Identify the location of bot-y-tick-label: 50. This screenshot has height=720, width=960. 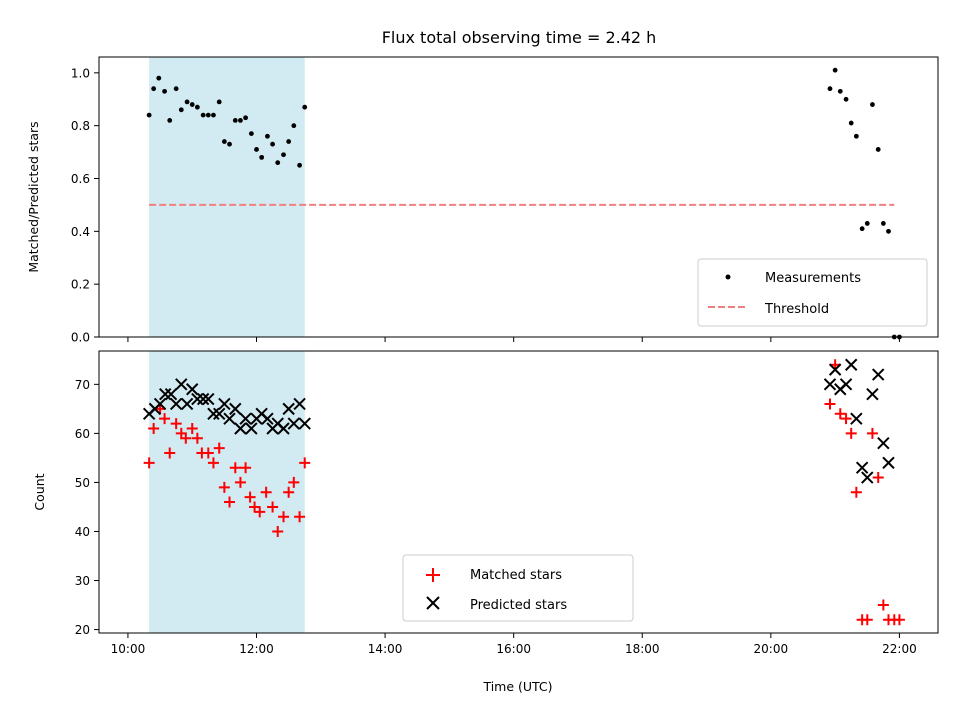
(82, 483).